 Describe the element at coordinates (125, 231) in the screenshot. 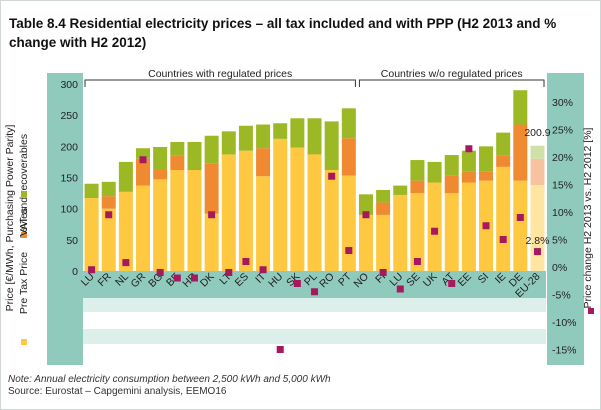

I see `bar-pre-tax-price-nl` at that location.